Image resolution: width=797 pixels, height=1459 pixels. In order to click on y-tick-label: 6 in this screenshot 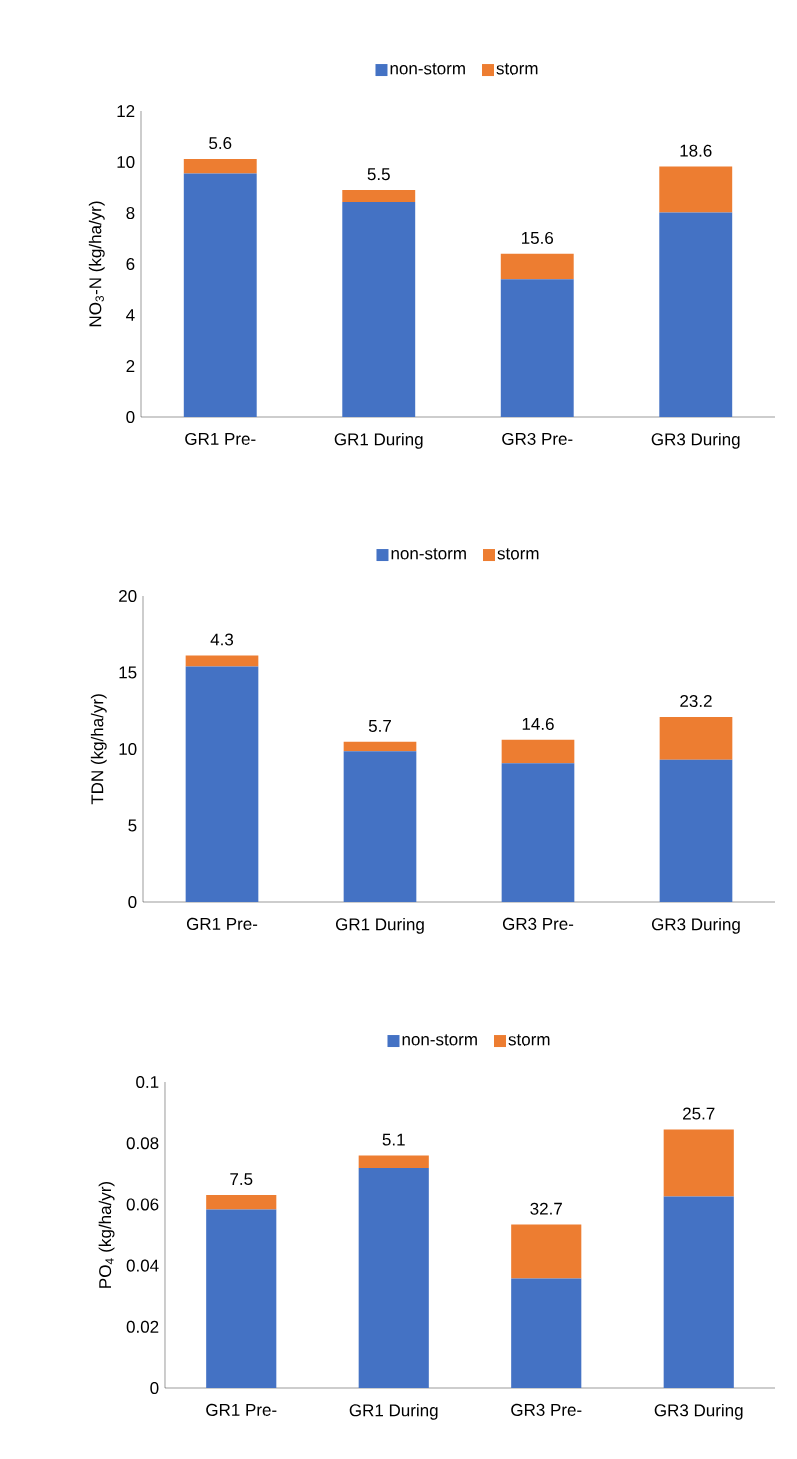, I will do `click(130, 264)`.